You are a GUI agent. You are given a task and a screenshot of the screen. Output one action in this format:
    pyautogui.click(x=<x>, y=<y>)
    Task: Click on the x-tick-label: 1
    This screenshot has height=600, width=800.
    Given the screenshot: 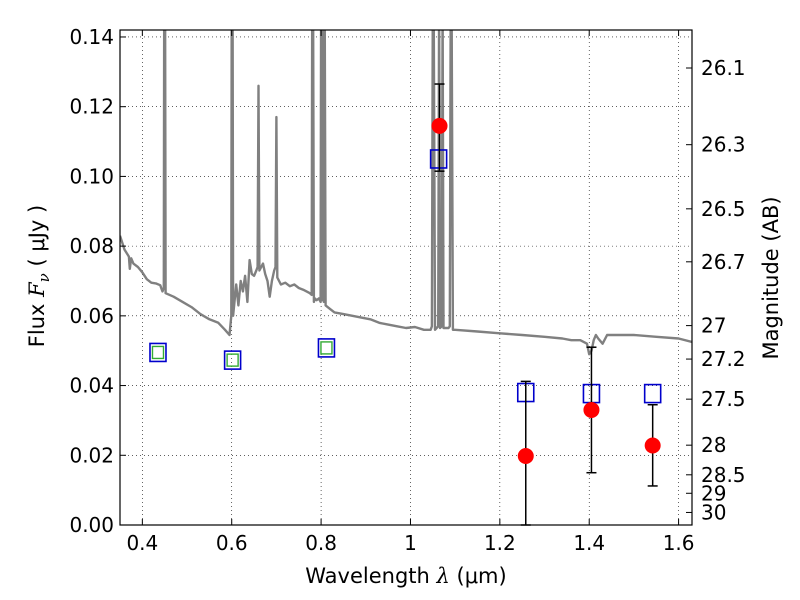 What is the action you would take?
    pyautogui.click(x=410, y=543)
    